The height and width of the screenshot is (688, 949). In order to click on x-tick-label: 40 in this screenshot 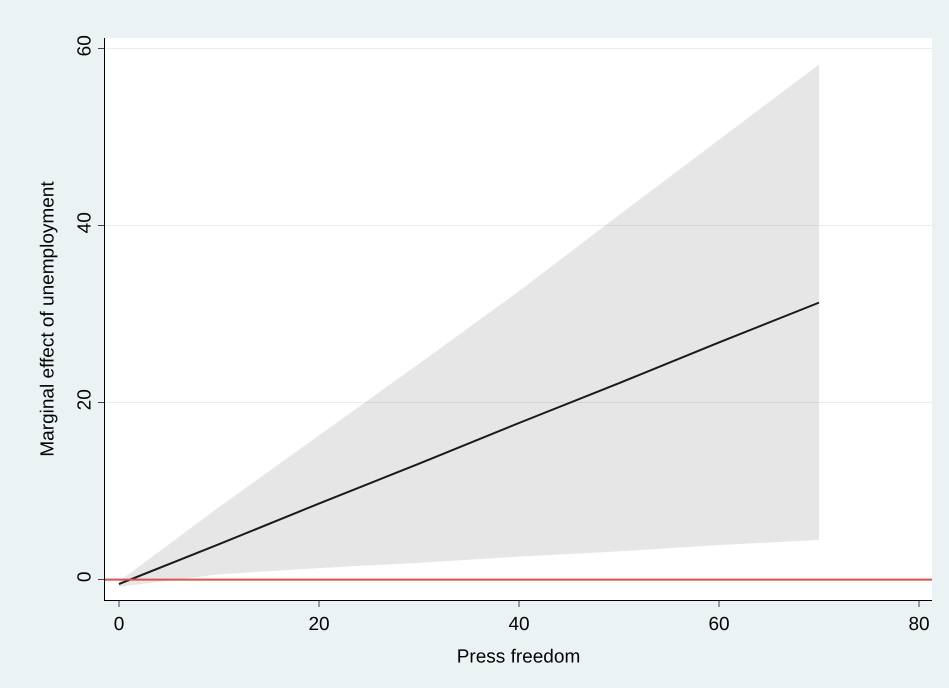, I will do `click(519, 624)`.